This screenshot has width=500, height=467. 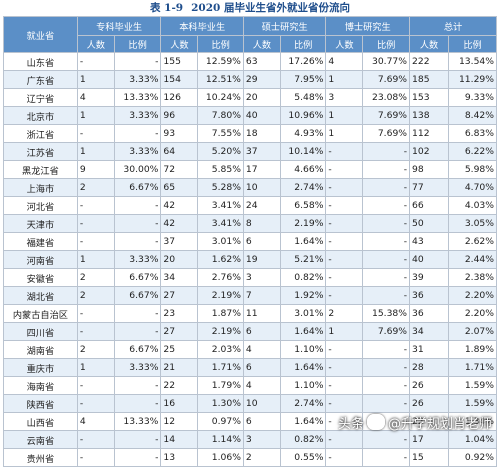 I want to click on cell-count: 153, so click(x=429, y=97).